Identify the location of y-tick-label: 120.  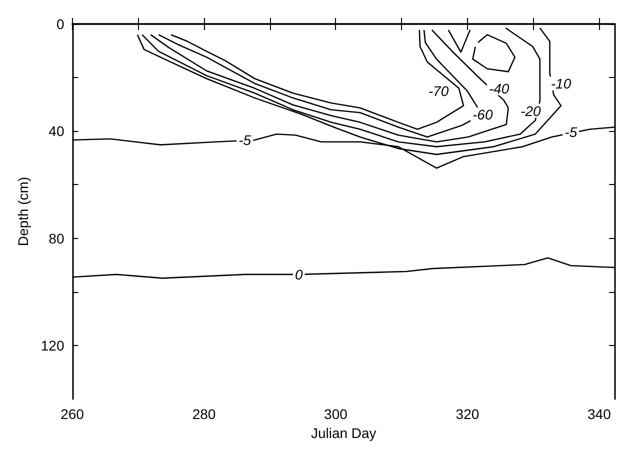
(52, 345).